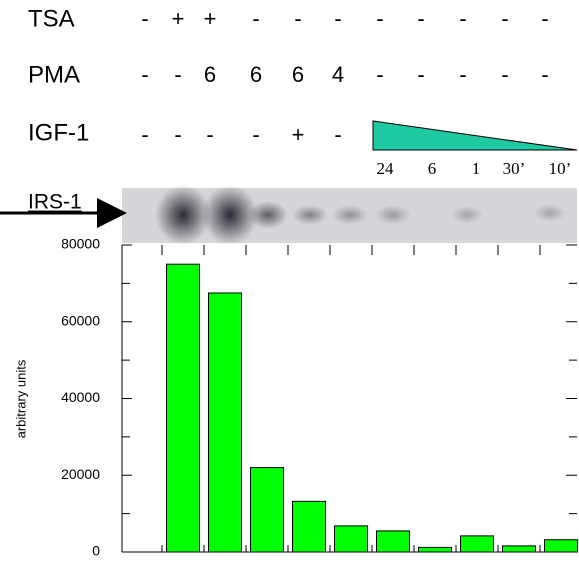  Describe the element at coordinates (51, 18) in the screenshot. I see `row-label: TSA` at that location.